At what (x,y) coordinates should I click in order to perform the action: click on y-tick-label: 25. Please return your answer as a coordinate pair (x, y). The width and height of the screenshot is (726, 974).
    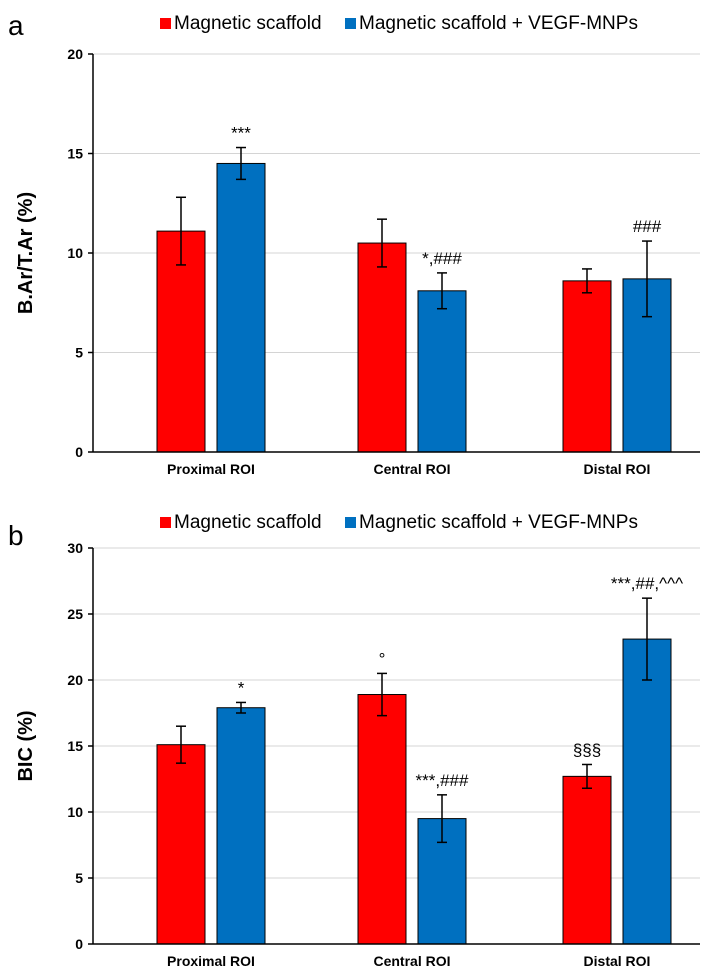
    Looking at the image, I should click on (75, 614).